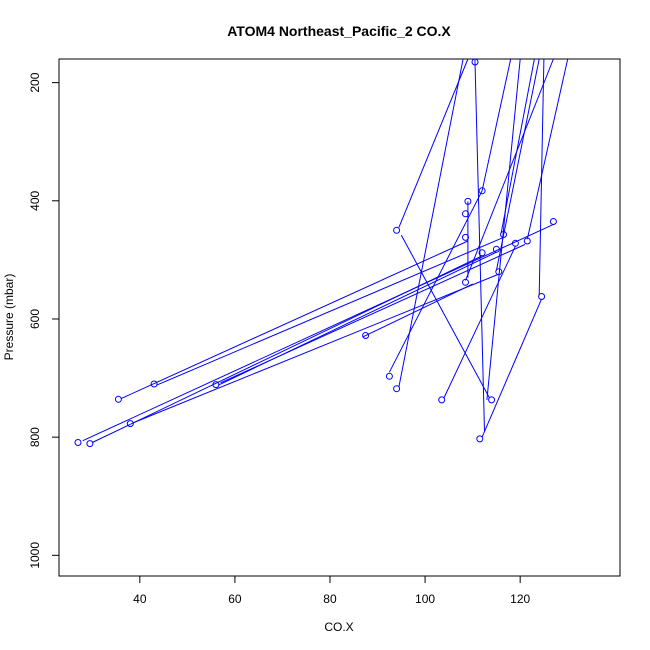 This screenshot has width=650, height=650. Describe the element at coordinates (235, 599) in the screenshot. I see `x-tick-label: 60` at that location.